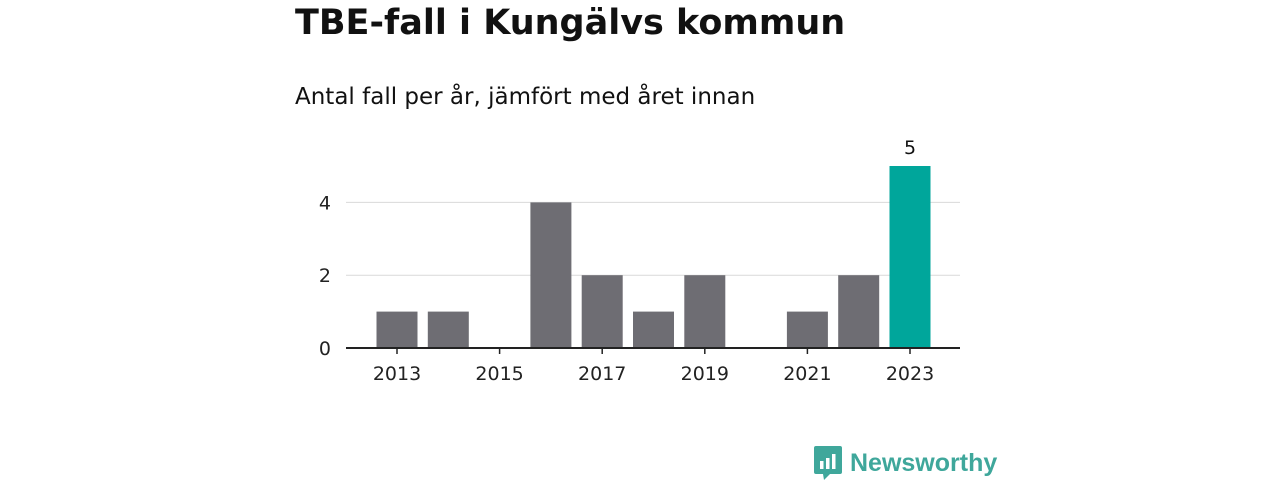 The width and height of the screenshot is (1280, 480). What do you see at coordinates (910, 374) in the screenshot?
I see `x-tick-label: 2023` at bounding box center [910, 374].